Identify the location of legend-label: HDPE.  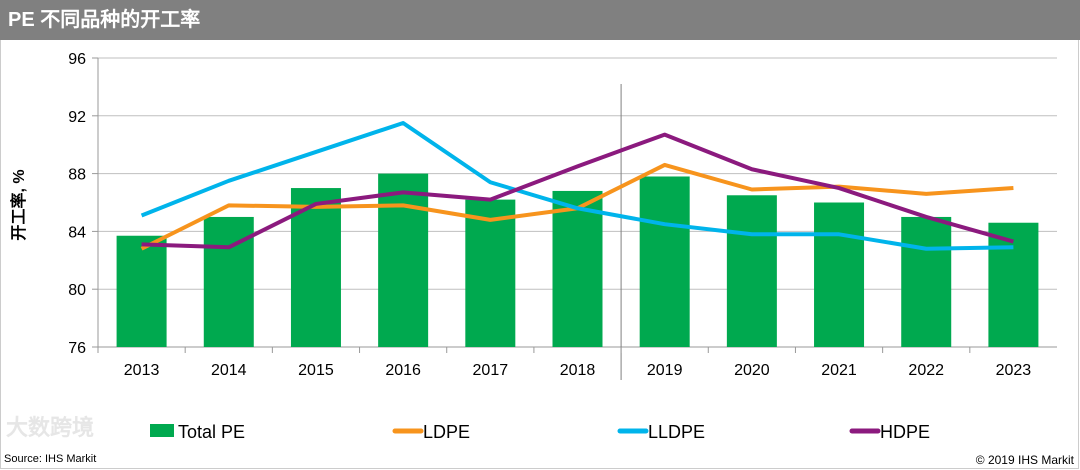
(905, 432).